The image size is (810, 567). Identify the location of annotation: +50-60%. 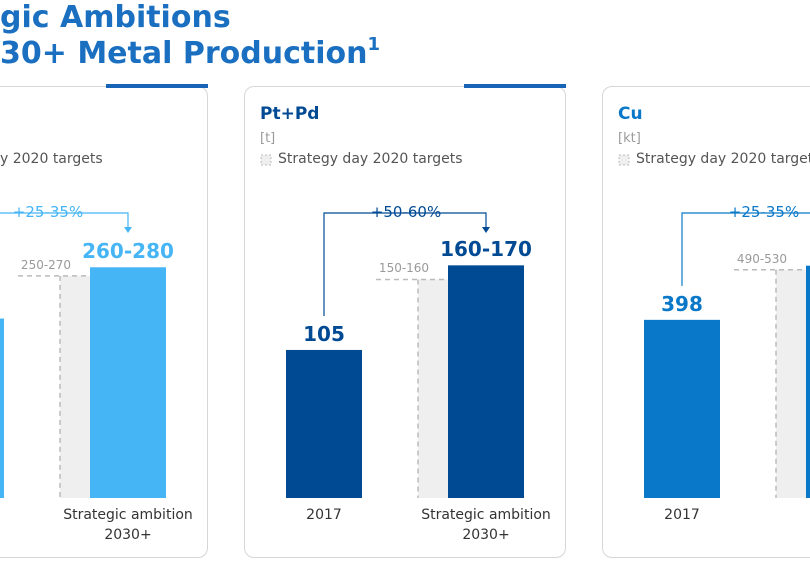
(406, 212).